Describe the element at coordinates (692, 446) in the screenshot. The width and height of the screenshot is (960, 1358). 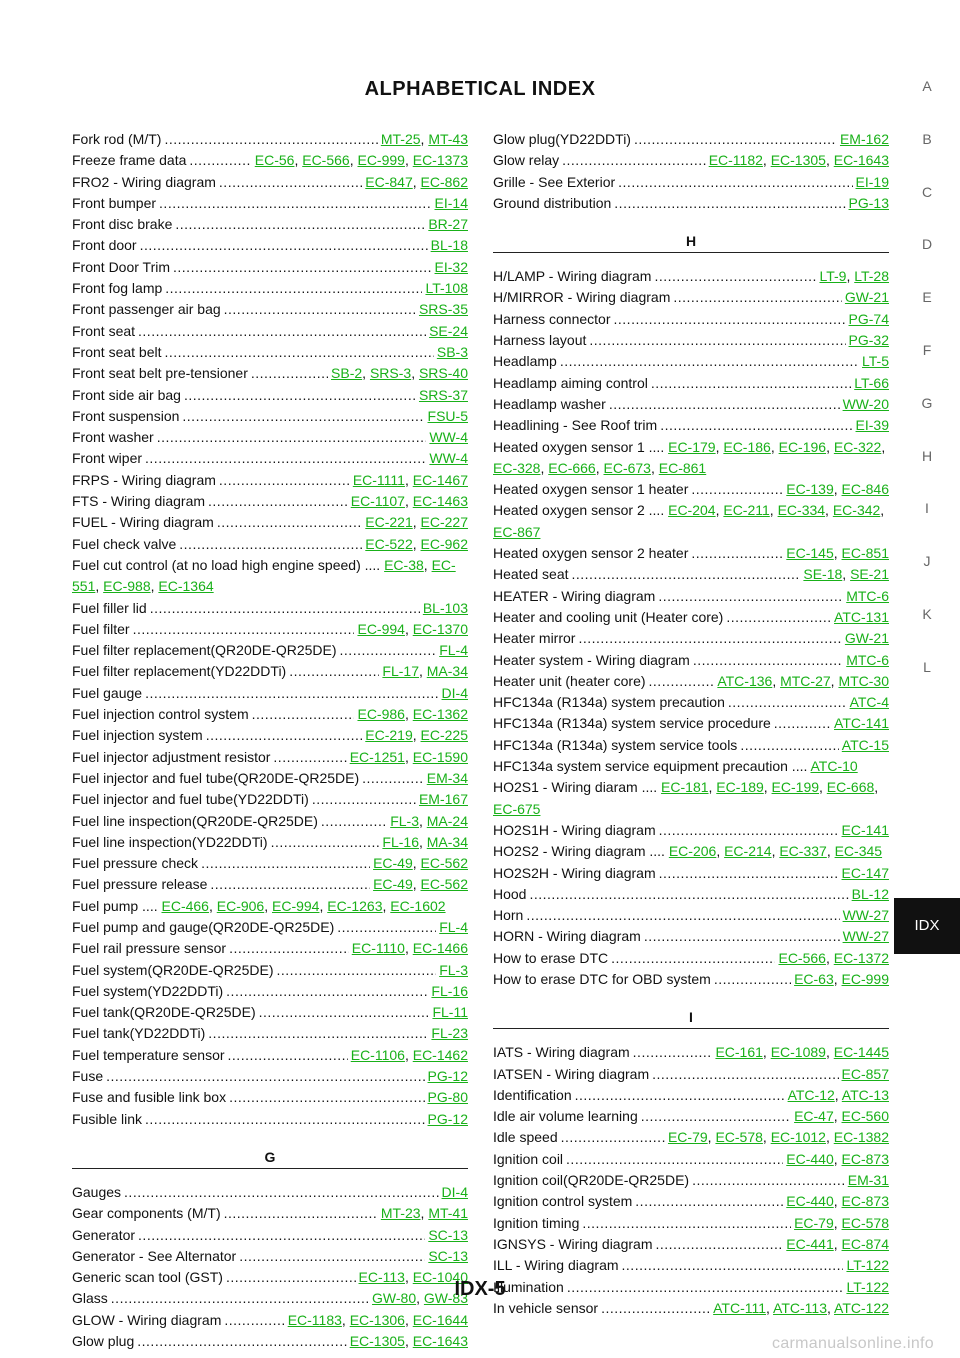
I see `page-ref-link: EC-179` at that location.